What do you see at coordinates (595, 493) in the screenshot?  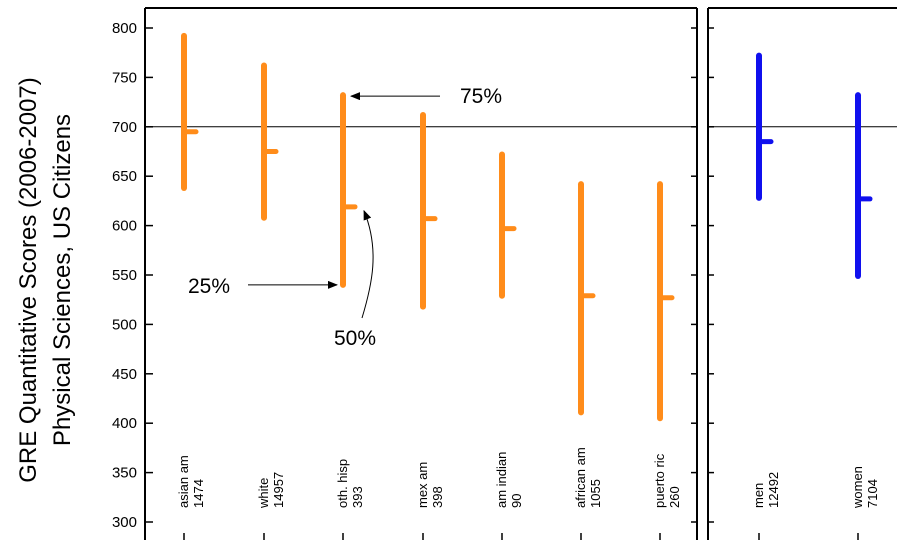 I see `category-count: 1055` at bounding box center [595, 493].